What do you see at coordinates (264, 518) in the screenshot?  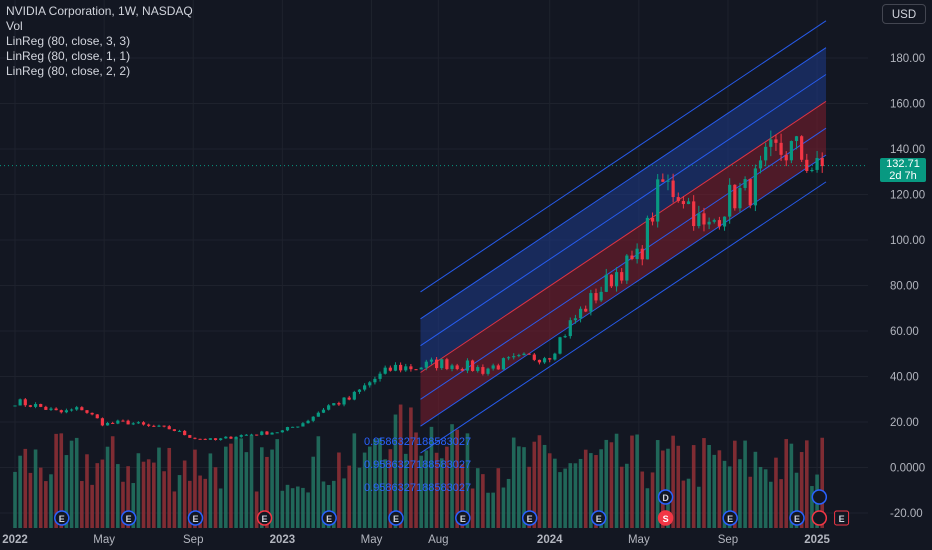 I see `earnings-down-icon` at bounding box center [264, 518].